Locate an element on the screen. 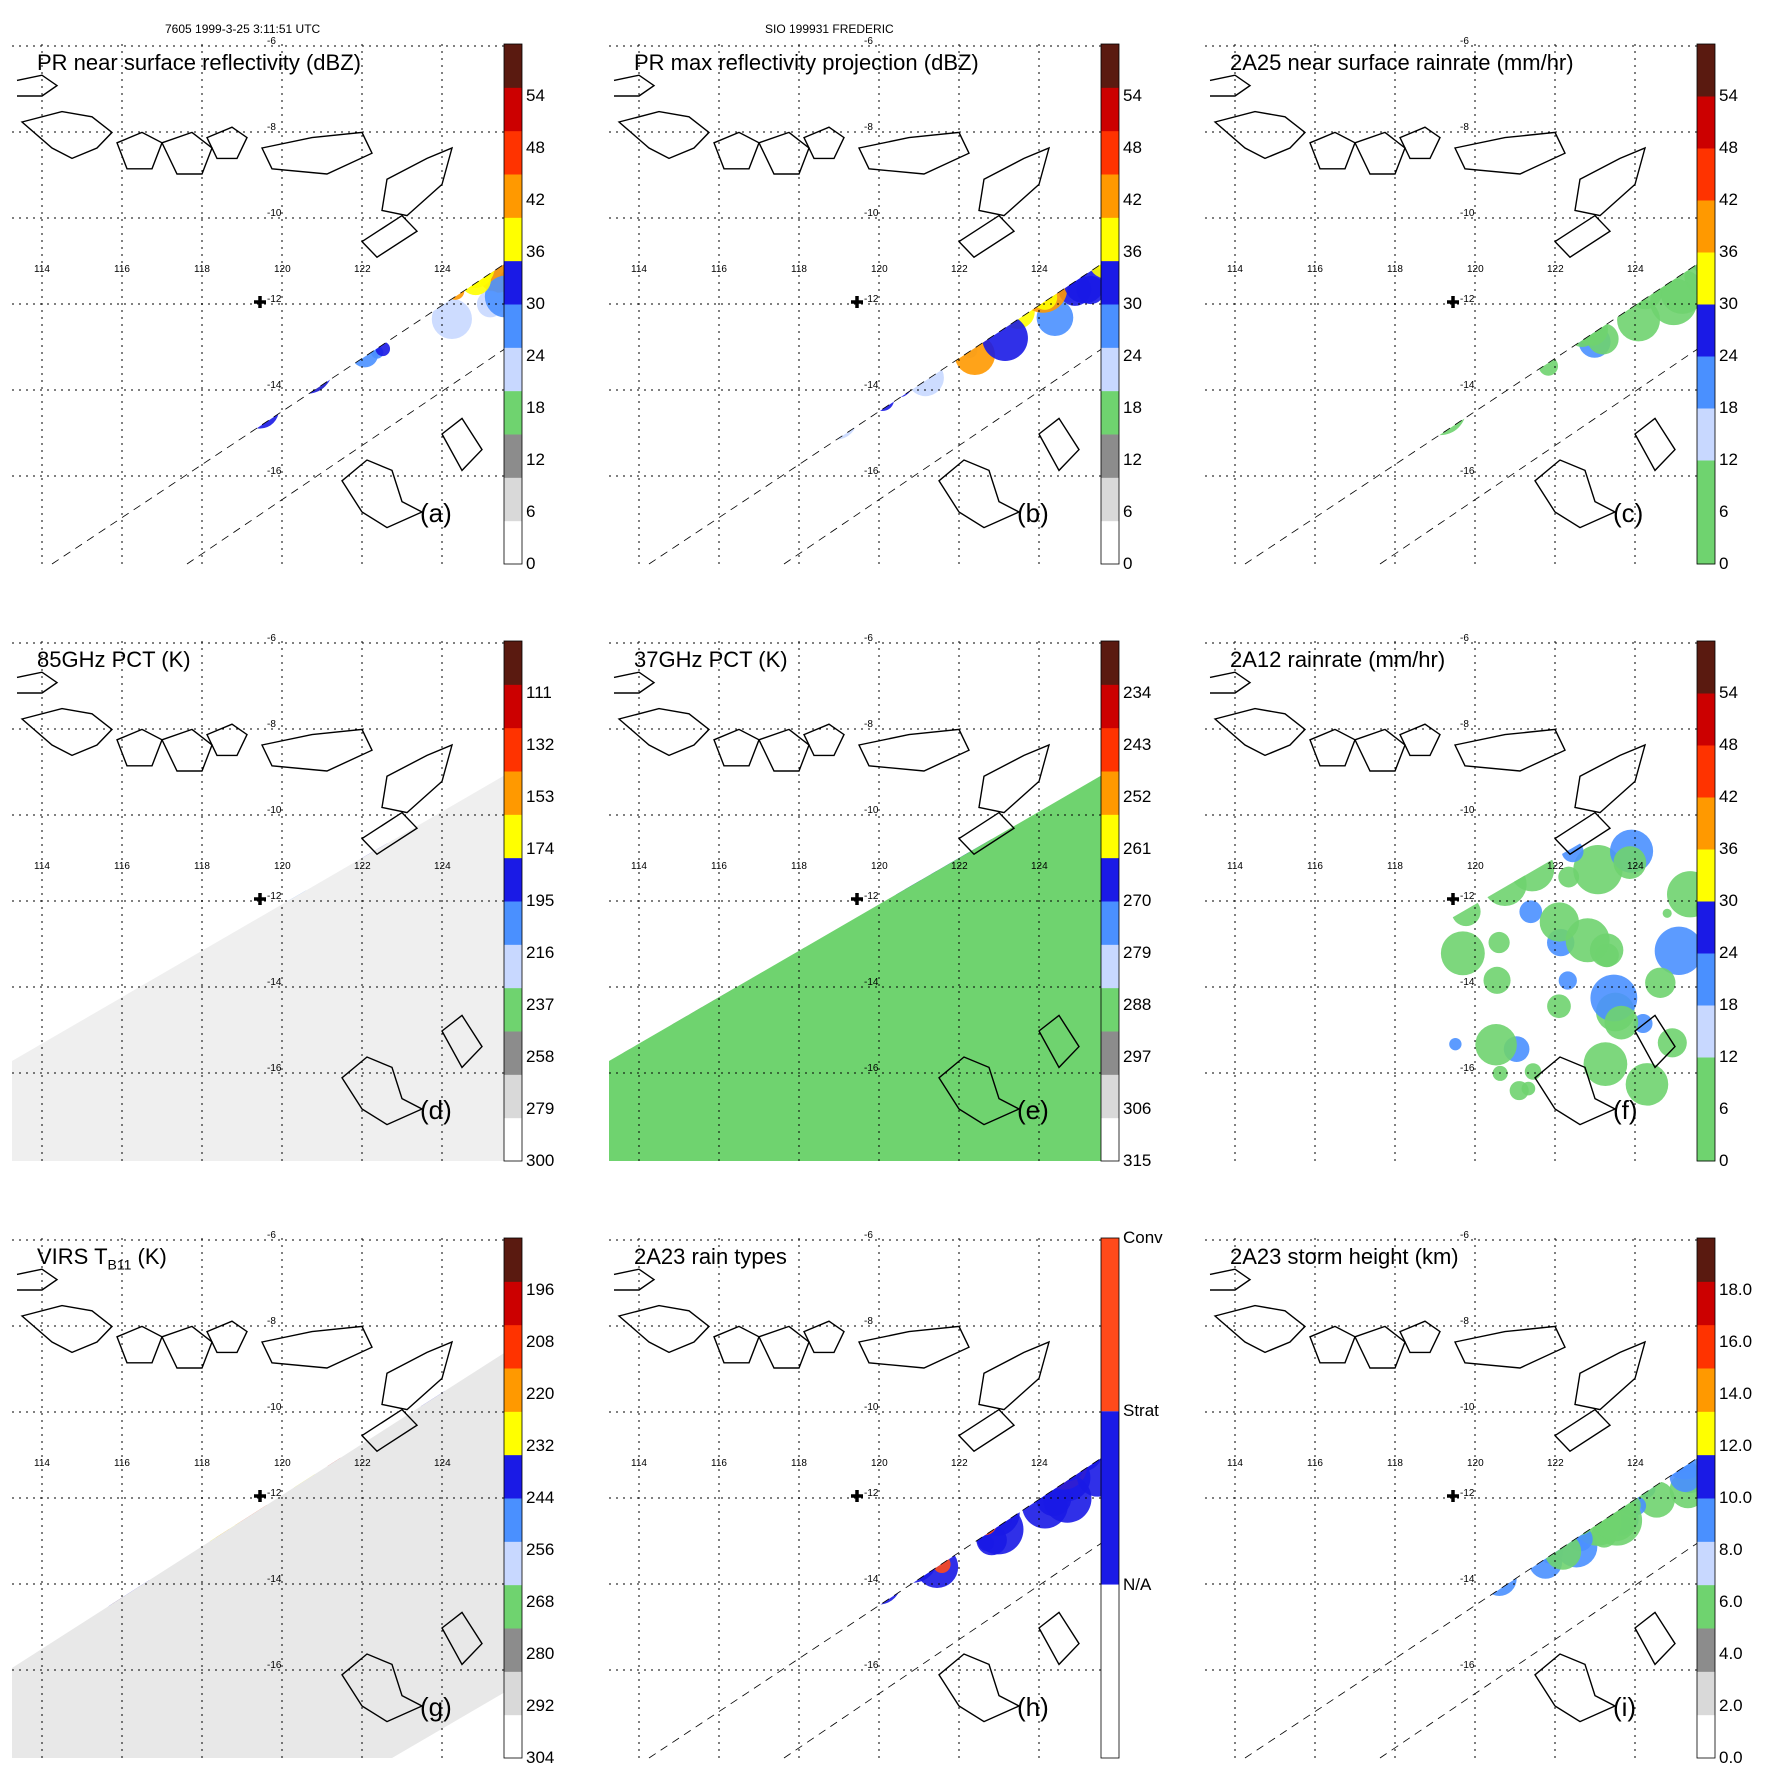 The image size is (1771, 1782). colorbar-tick-label: 195 is located at coordinates (540, 900).